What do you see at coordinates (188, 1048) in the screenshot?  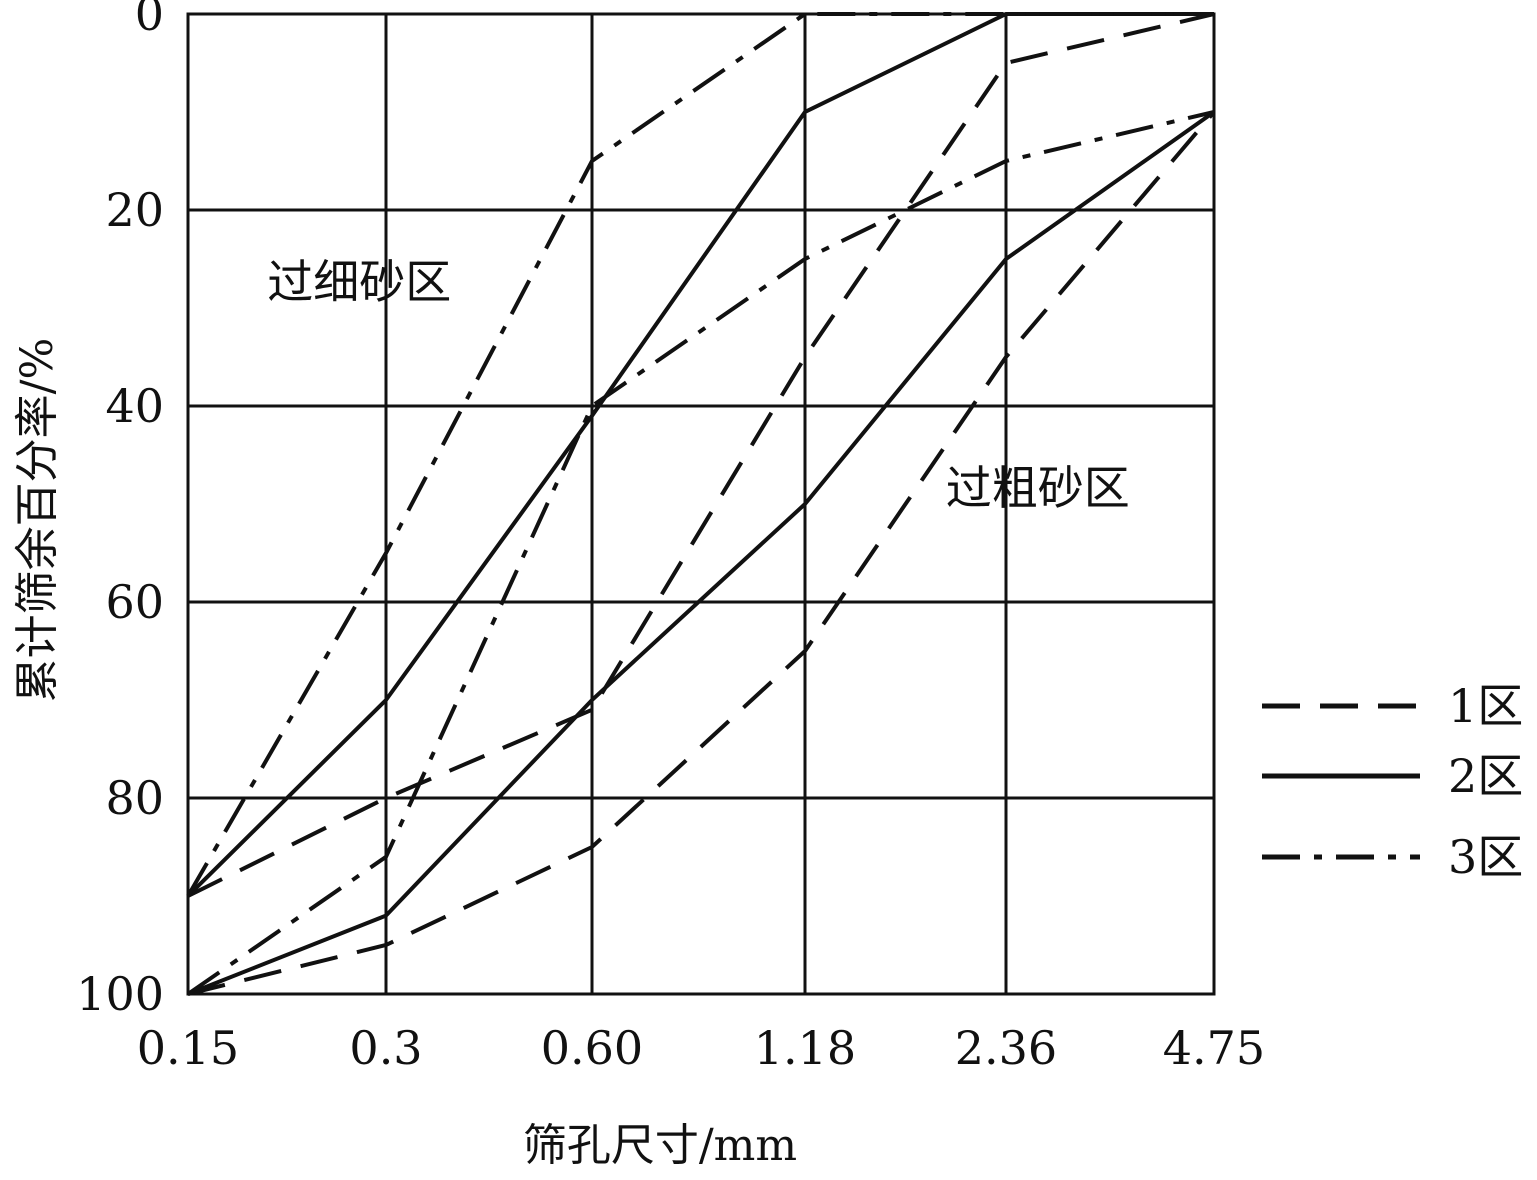 I see `x-tick-label: 0.15` at bounding box center [188, 1048].